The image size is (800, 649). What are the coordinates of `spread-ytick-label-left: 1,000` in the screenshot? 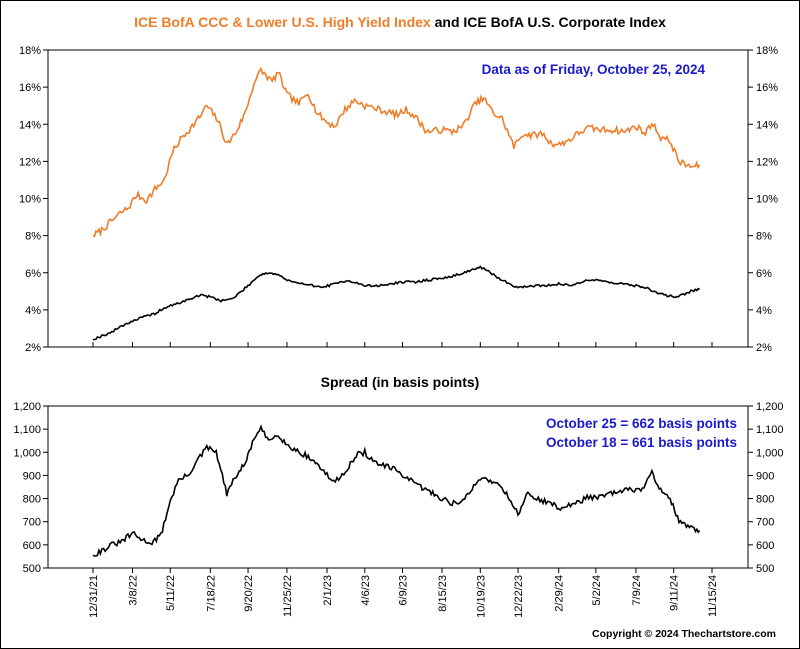 It's located at (27, 453).